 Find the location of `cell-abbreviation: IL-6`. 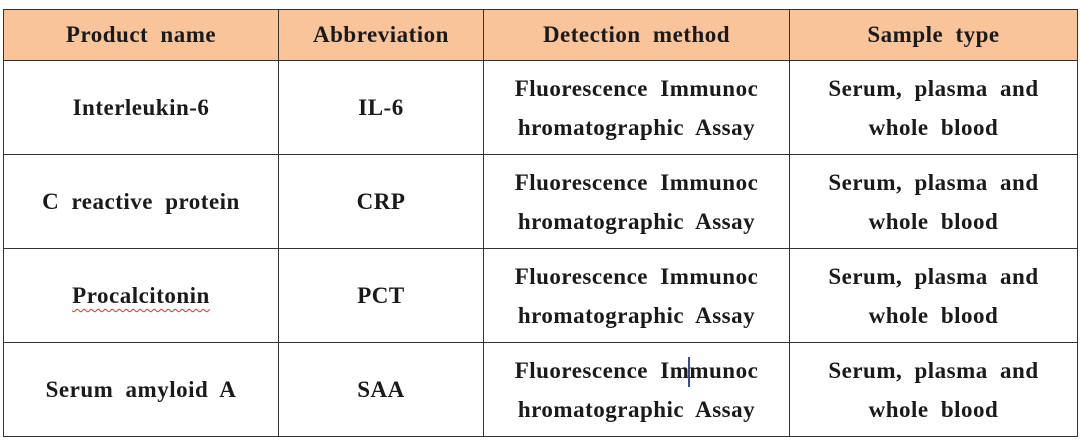

cell-abbreviation: IL-6 is located at coordinates (381, 107).